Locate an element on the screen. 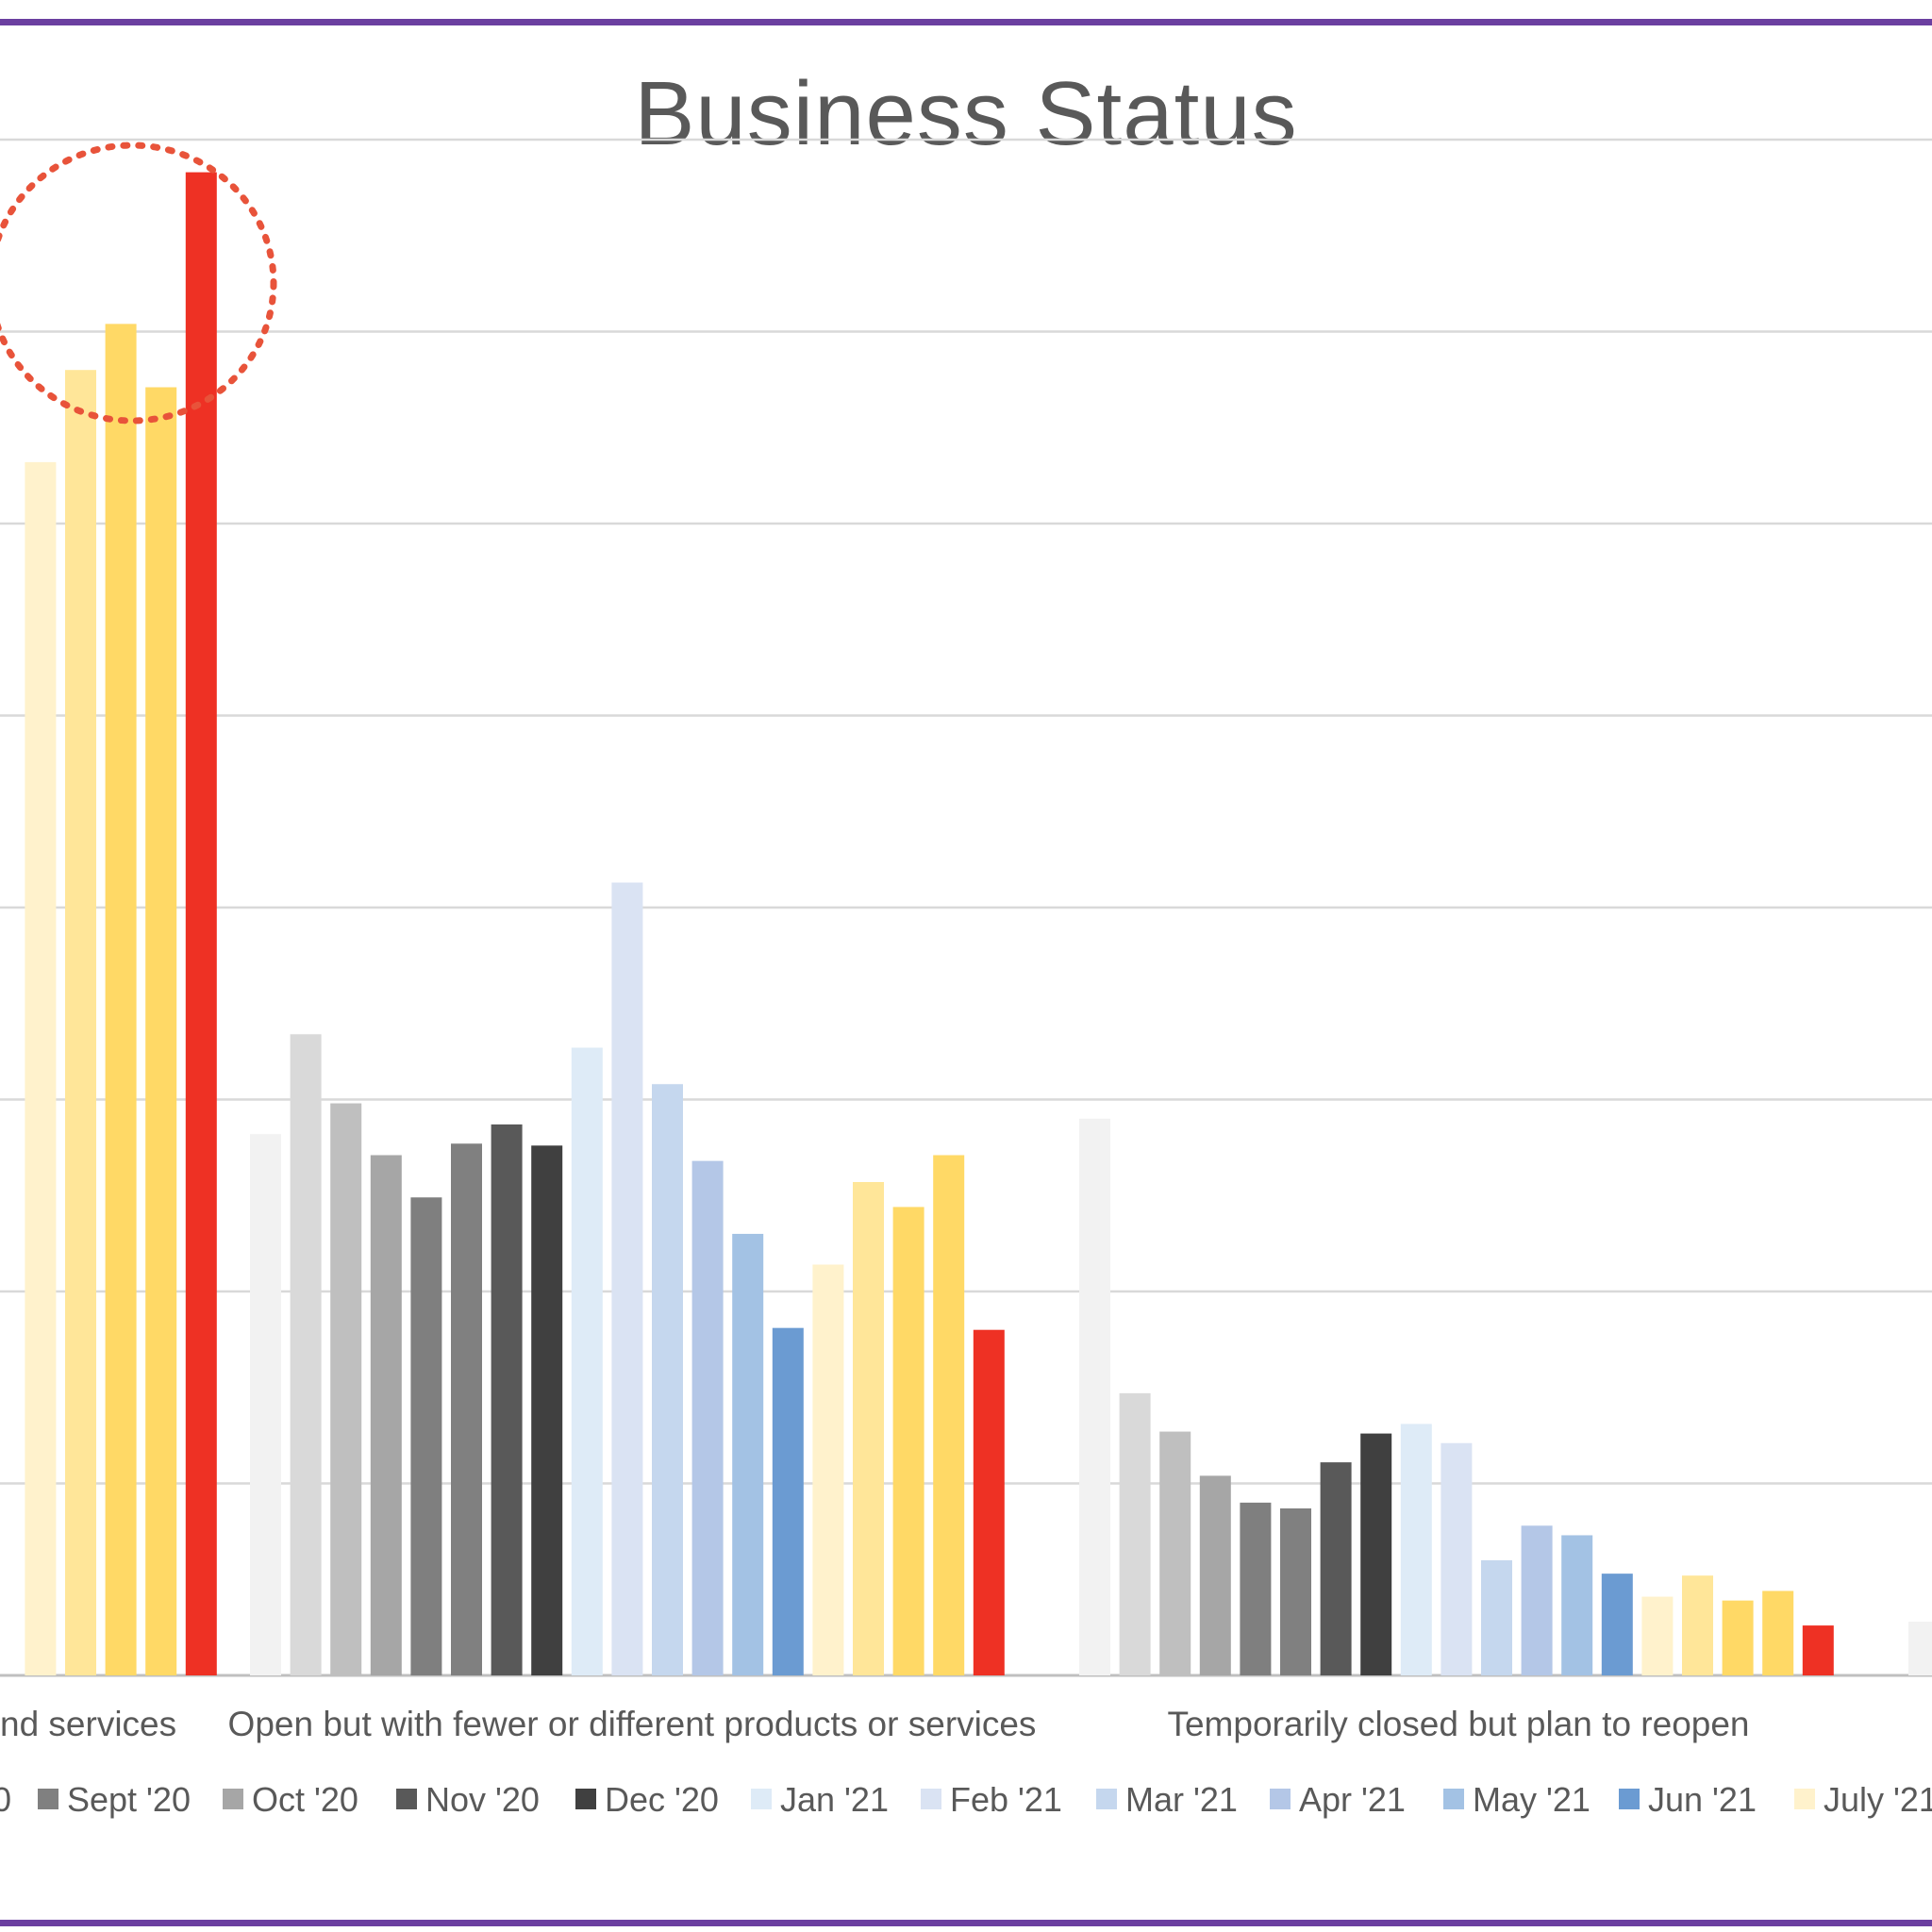  legend-label: Jan '21 is located at coordinates (834, 1800).